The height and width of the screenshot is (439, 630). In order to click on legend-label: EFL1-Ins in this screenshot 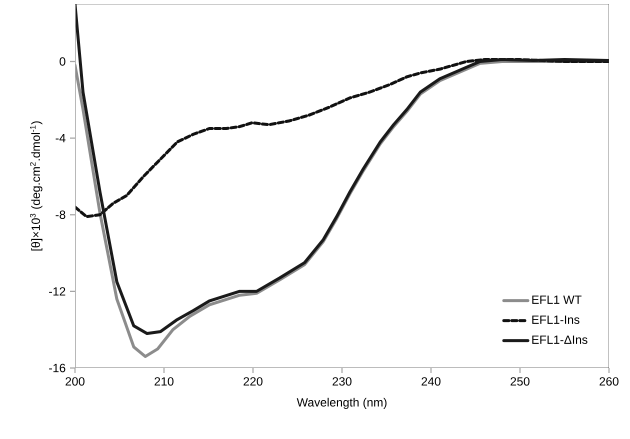, I will do `click(556, 320)`.